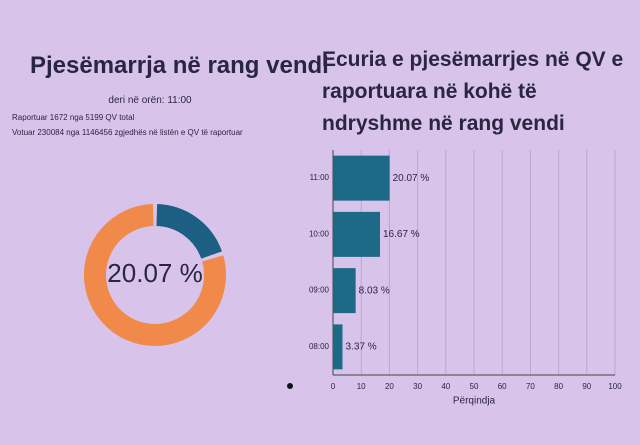 This screenshot has width=640, height=445. What do you see at coordinates (401, 234) in the screenshot?
I see `value-label: 16.67 %` at bounding box center [401, 234].